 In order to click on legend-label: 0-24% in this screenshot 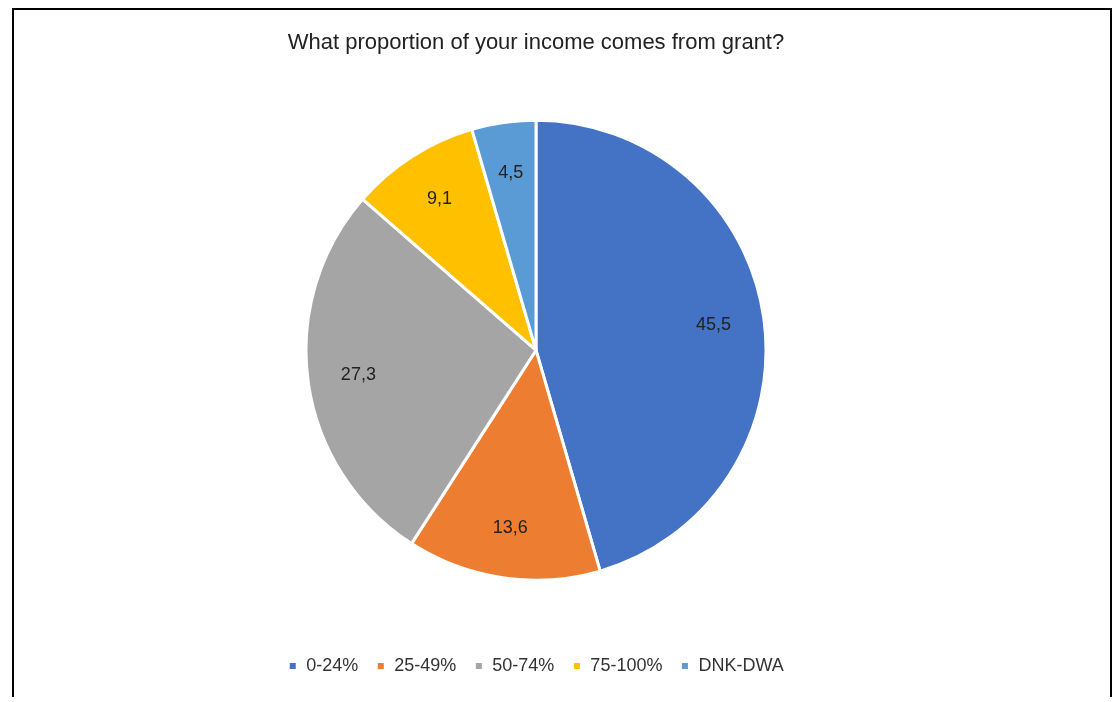, I will do `click(332, 664)`.